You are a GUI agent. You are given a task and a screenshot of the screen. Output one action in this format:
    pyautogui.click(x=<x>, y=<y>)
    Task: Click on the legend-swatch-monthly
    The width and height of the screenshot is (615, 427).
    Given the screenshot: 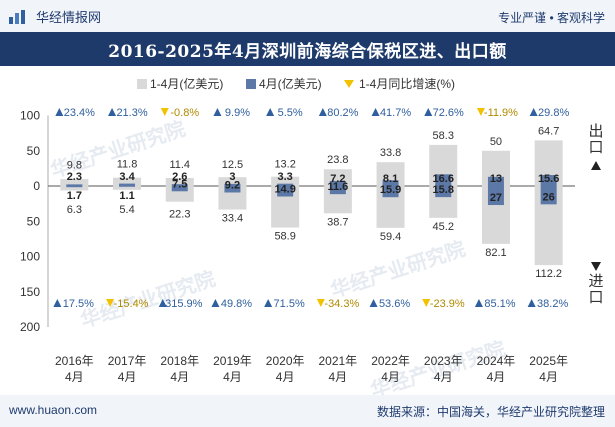 What is the action you would take?
    pyautogui.click(x=251, y=84)
    